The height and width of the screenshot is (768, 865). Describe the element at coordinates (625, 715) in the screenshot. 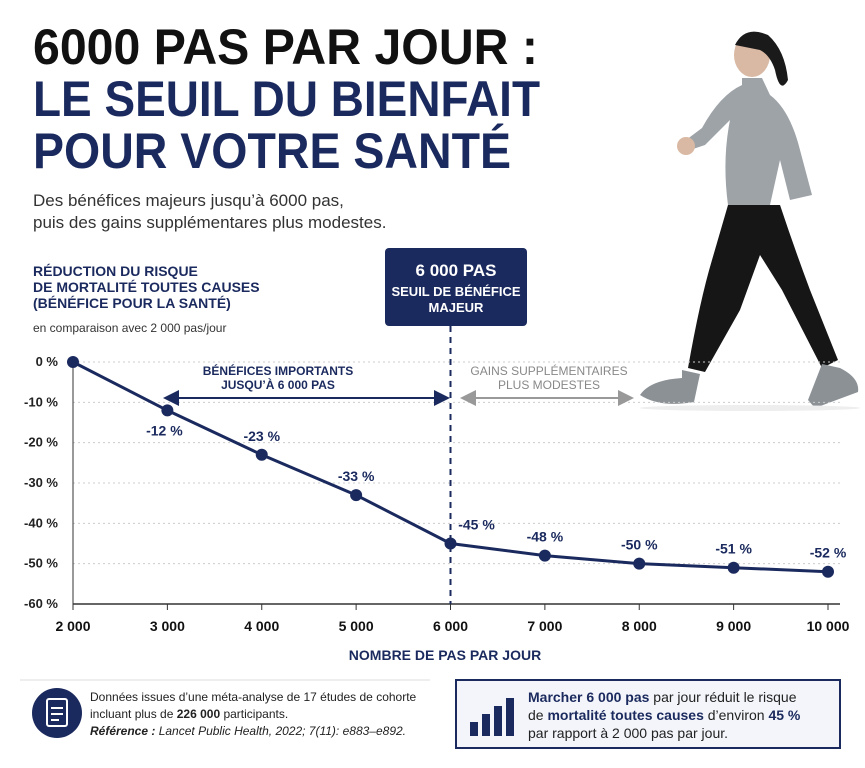

I see `footer-text-part: mortalité toutes causes` at that location.